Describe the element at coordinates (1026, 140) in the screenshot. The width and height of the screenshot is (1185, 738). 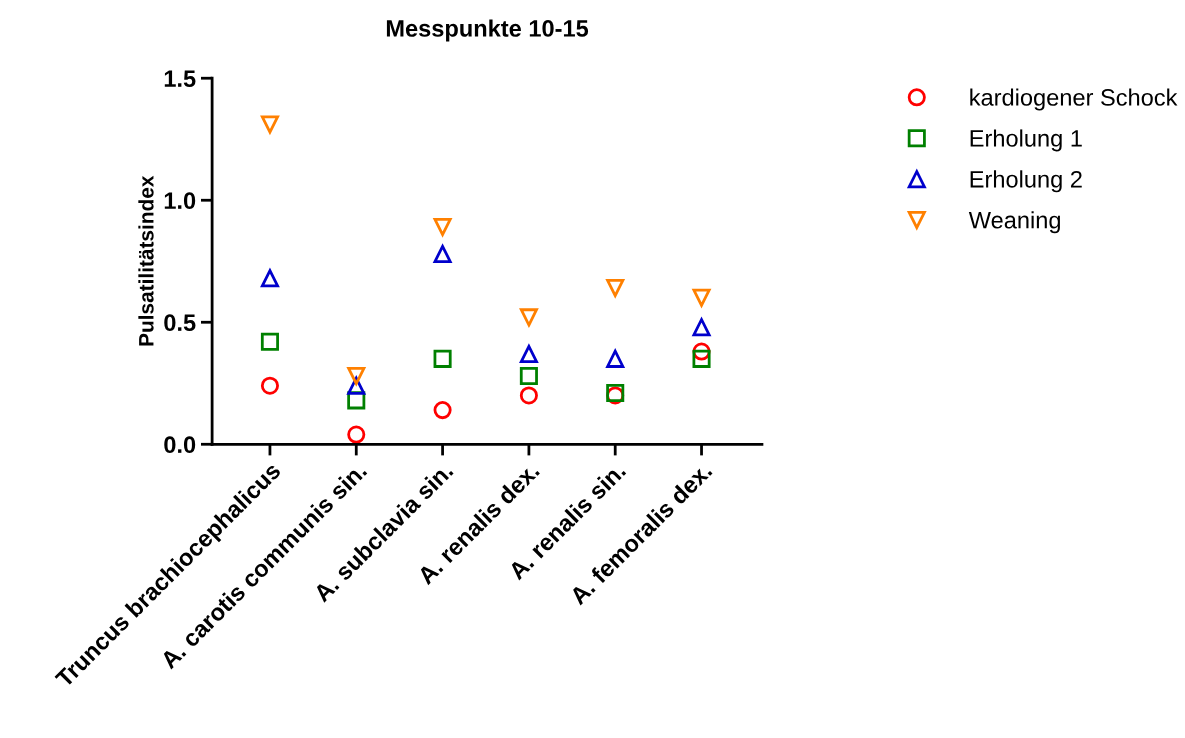
I see `legend-label: Erholung 1` at that location.